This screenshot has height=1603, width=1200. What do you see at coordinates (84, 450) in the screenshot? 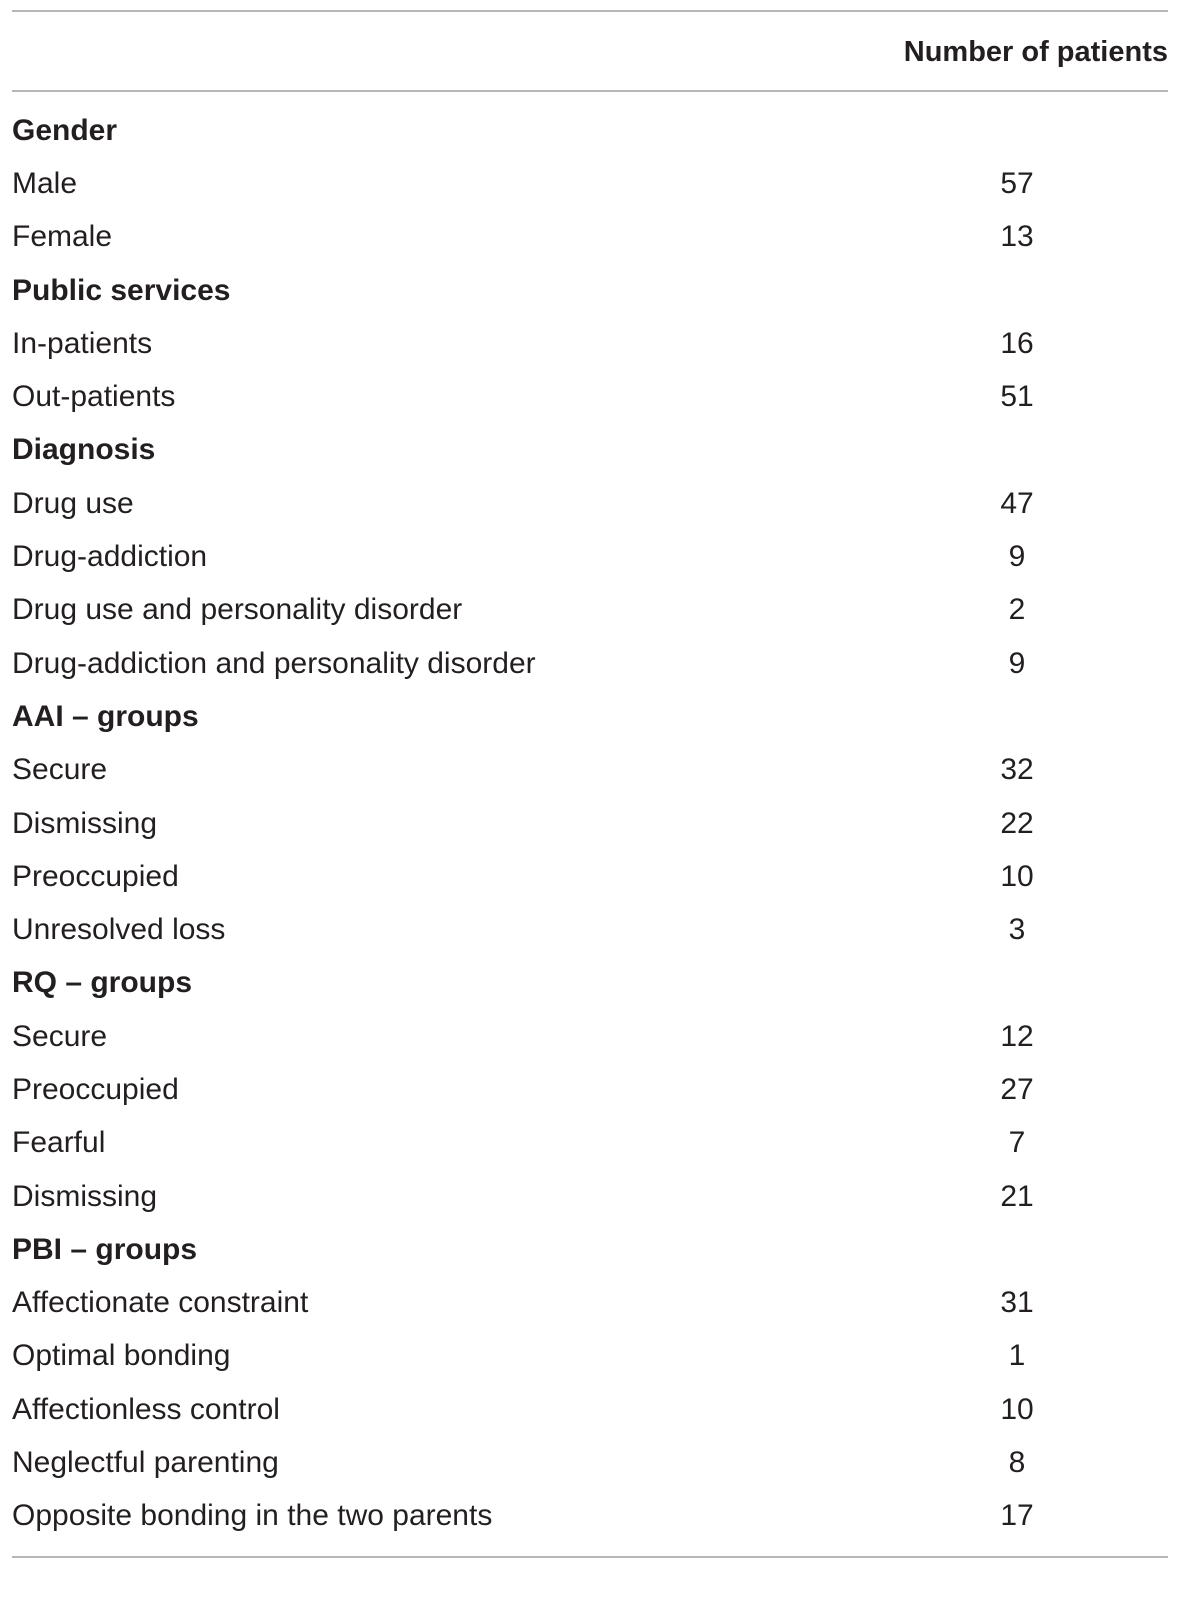
I see `section-title: Diagnosis` at bounding box center [84, 450].